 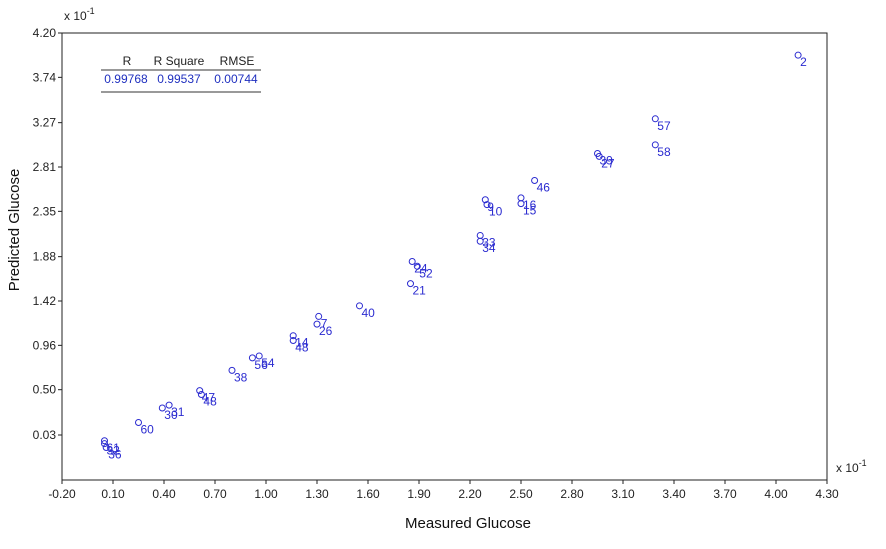 What do you see at coordinates (664, 126) in the screenshot?
I see `point-label: 57` at bounding box center [664, 126].